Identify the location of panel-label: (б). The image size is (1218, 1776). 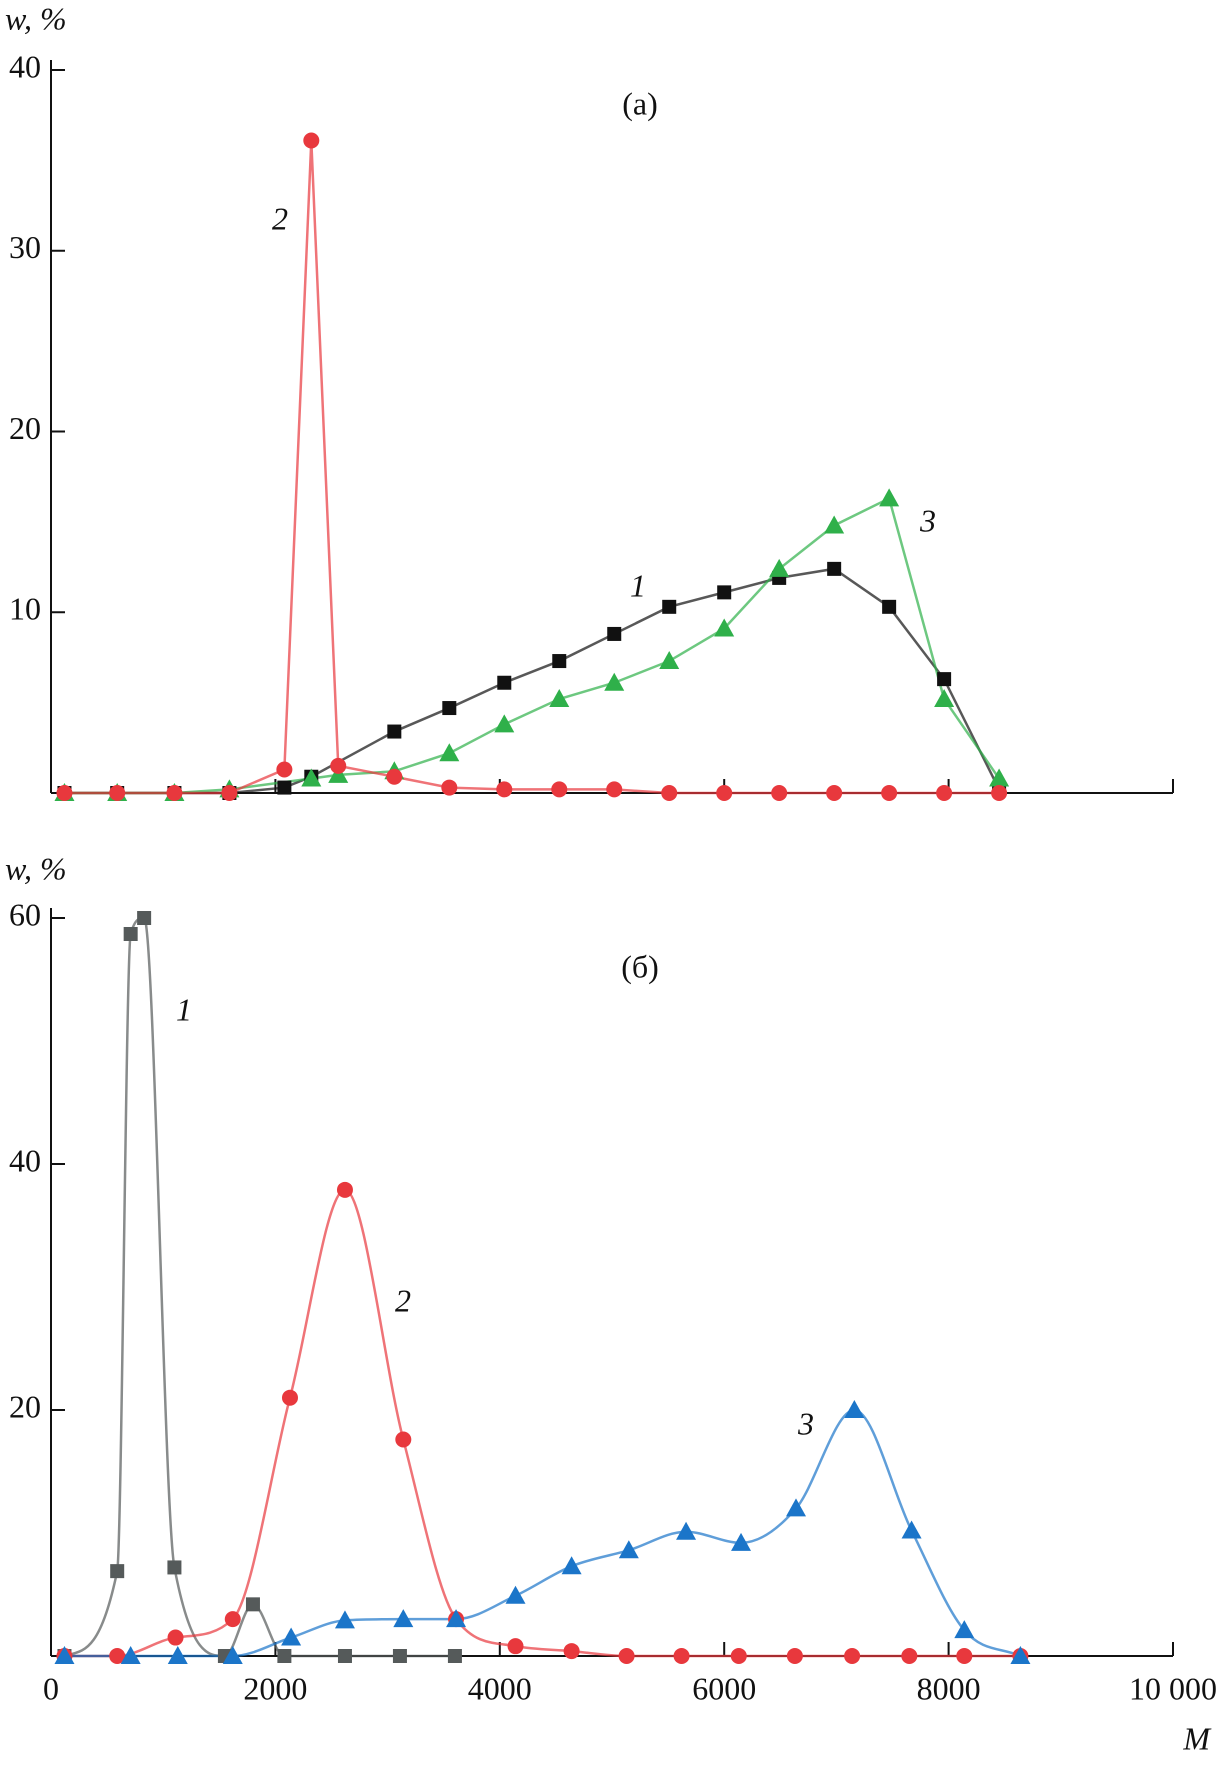
(640, 966).